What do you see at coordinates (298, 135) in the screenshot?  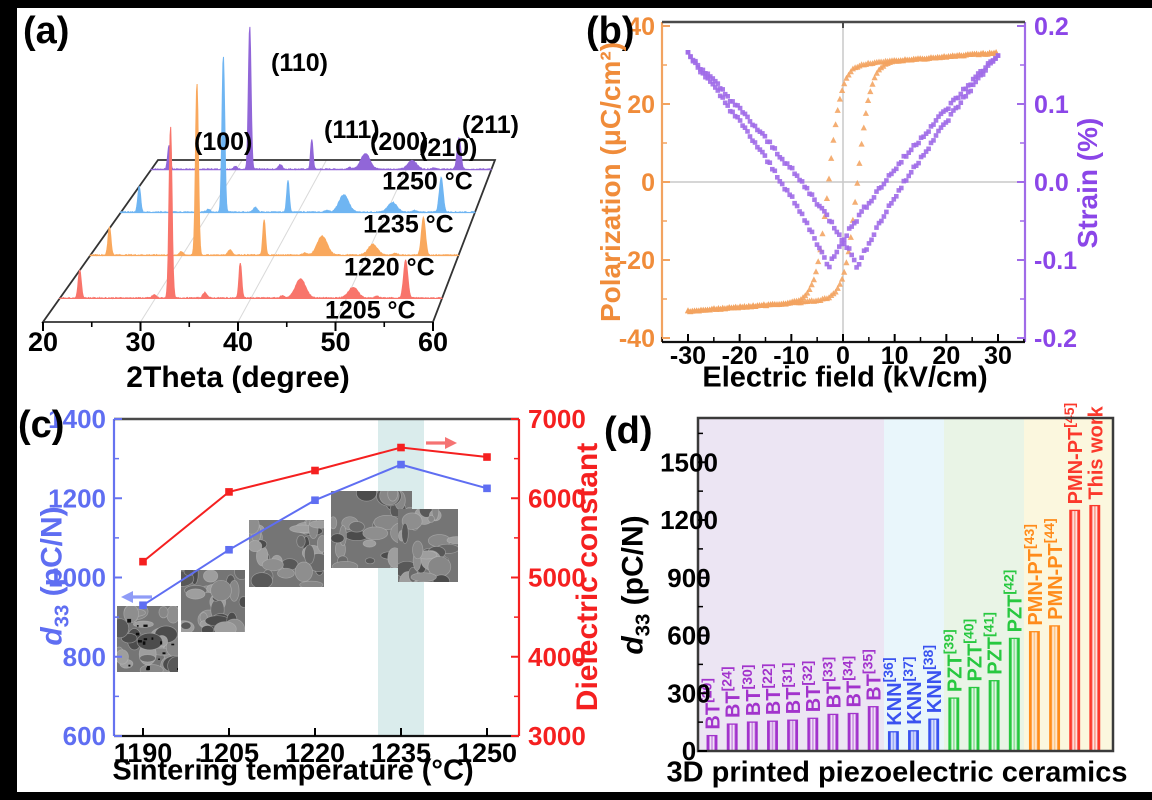 I see `xrd-trace-1235C` at bounding box center [298, 135].